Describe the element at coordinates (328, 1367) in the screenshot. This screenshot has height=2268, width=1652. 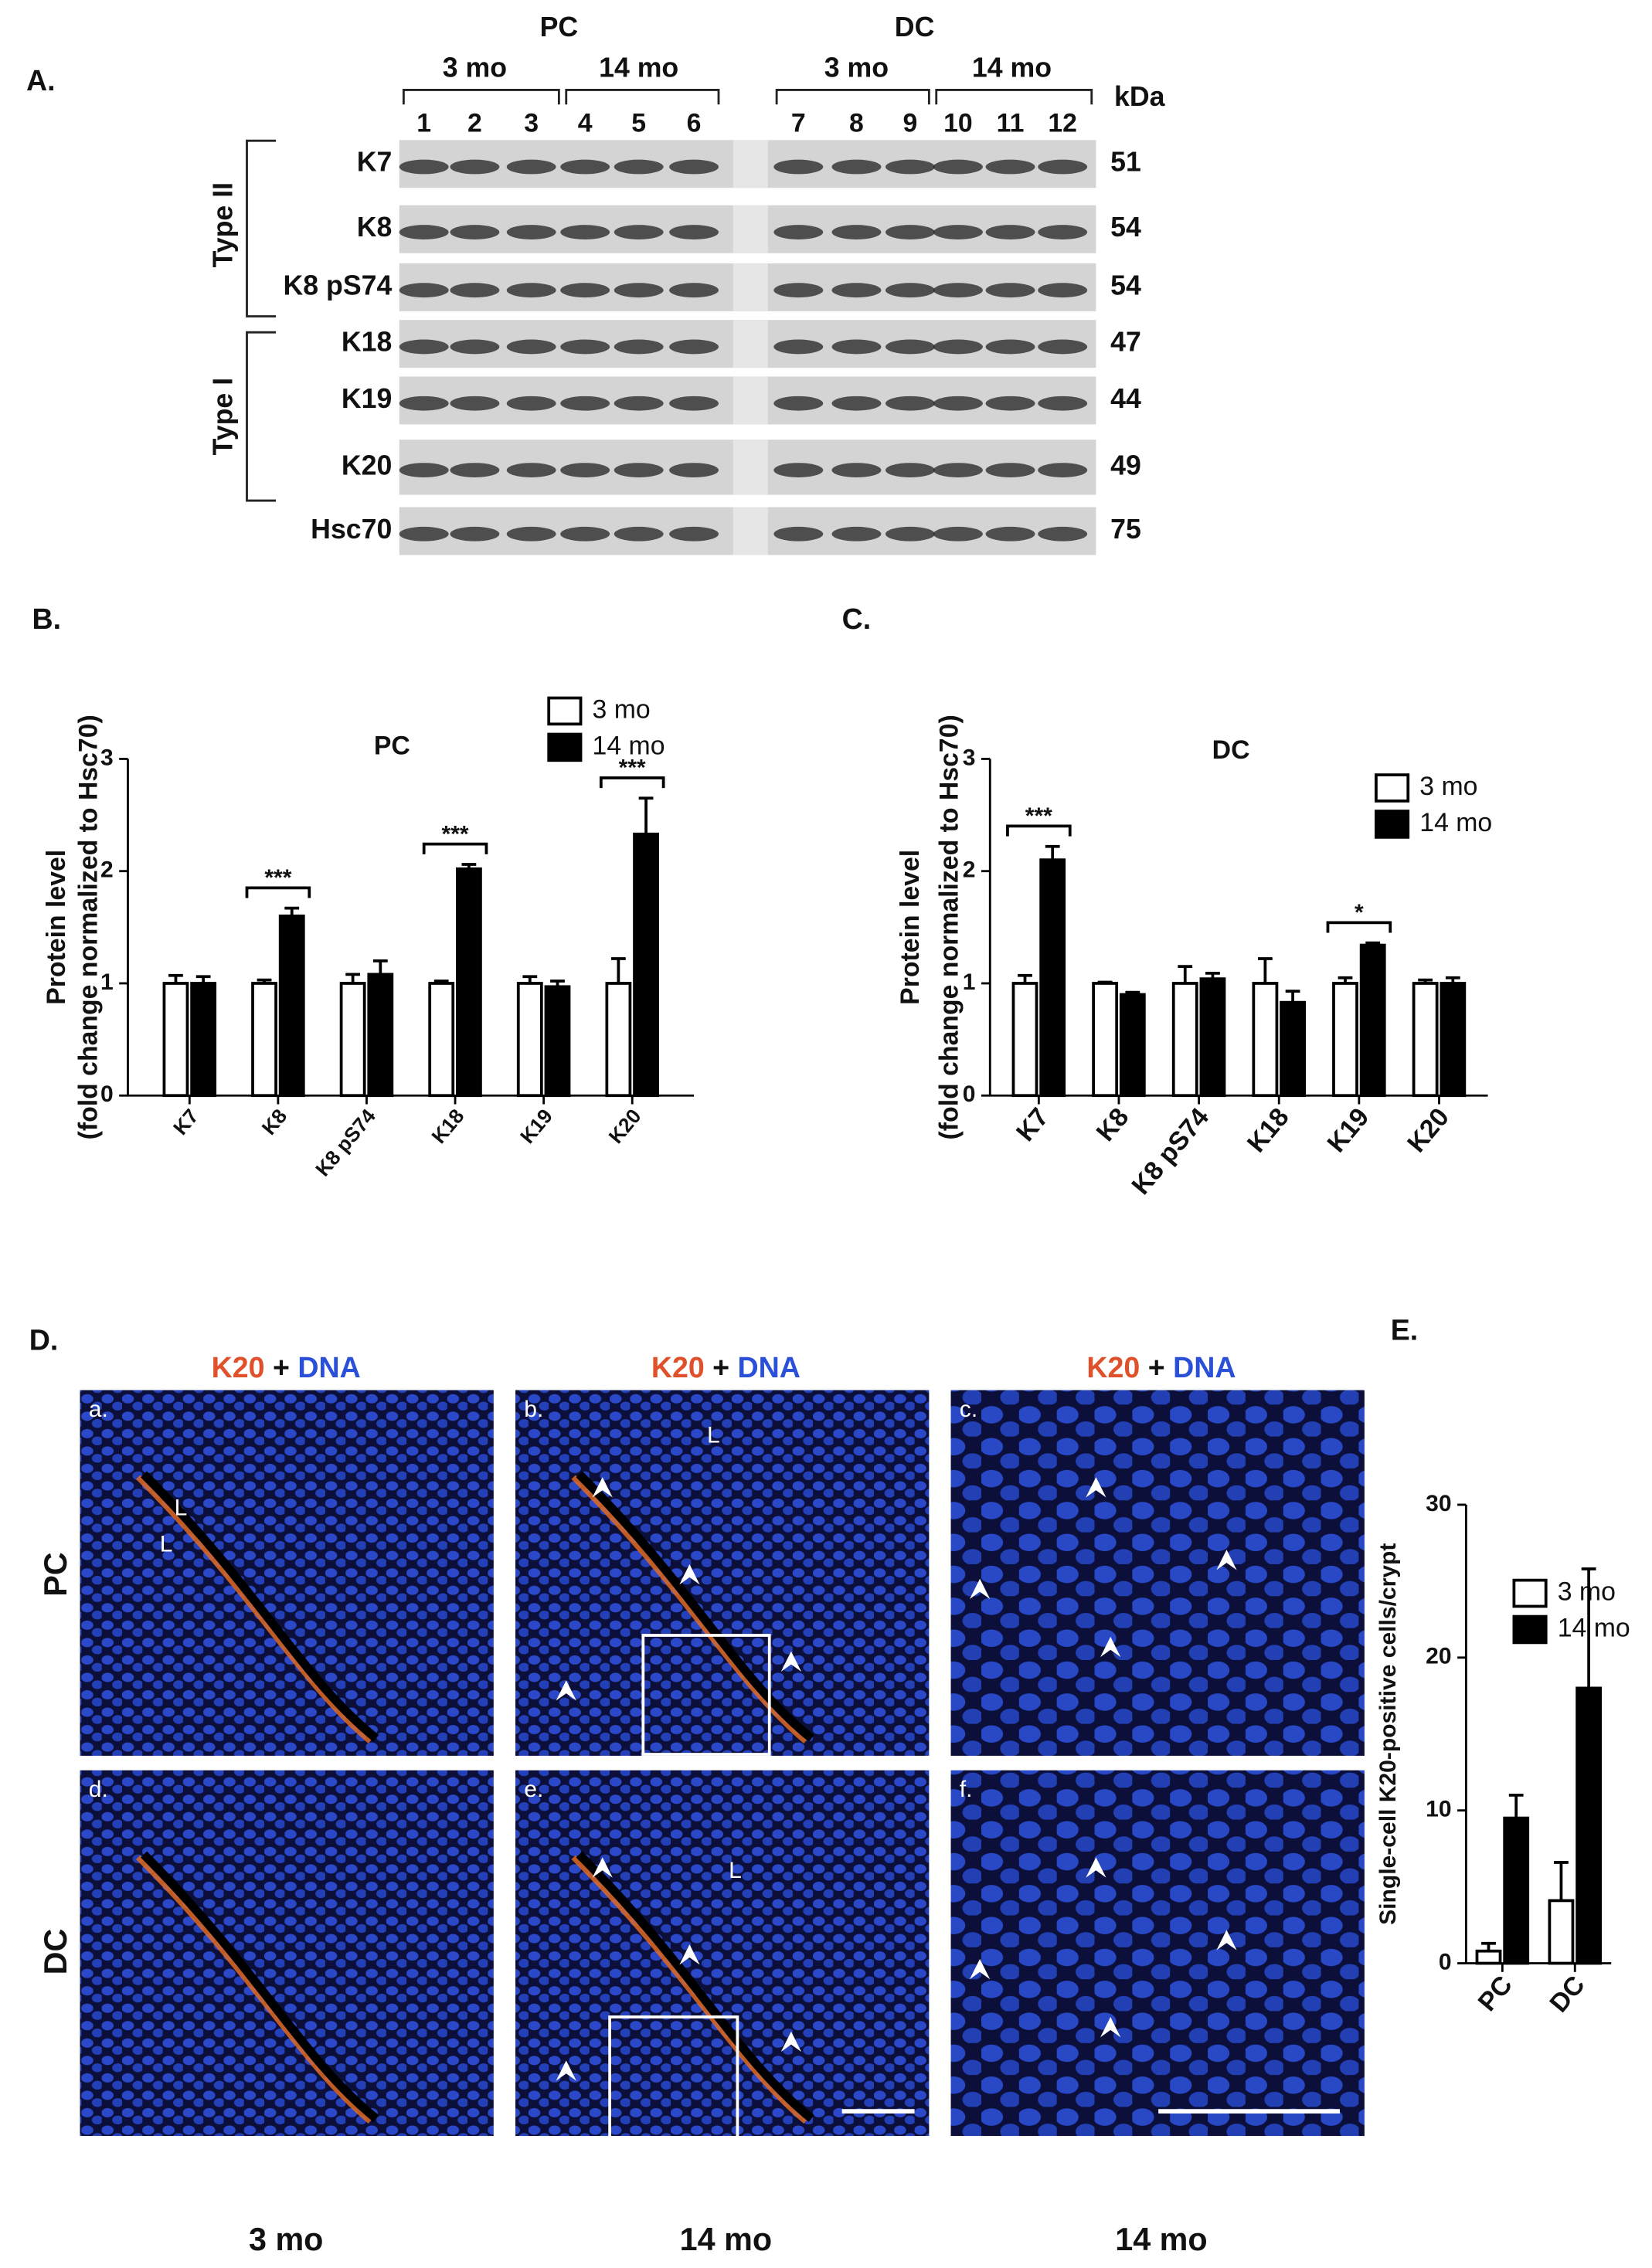
I see `stain-dna: DNA` at that location.